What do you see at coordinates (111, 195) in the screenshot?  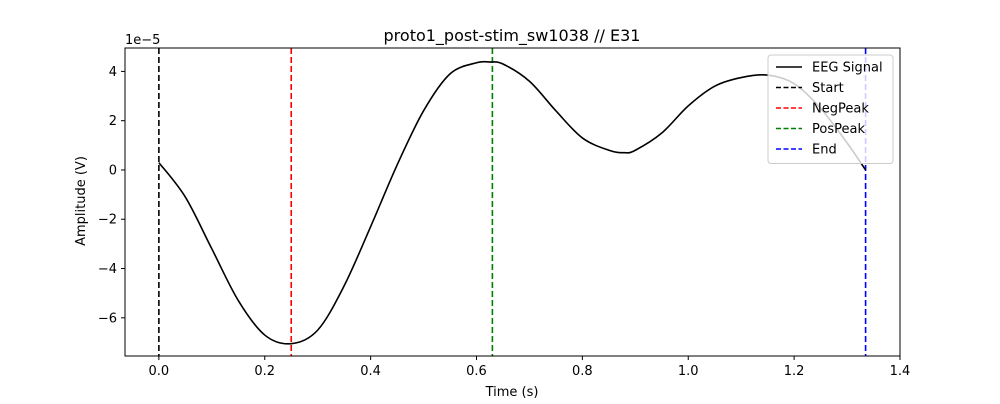 I see `y-axis-ticks: −6 −4 −2 0 2 4` at bounding box center [111, 195].